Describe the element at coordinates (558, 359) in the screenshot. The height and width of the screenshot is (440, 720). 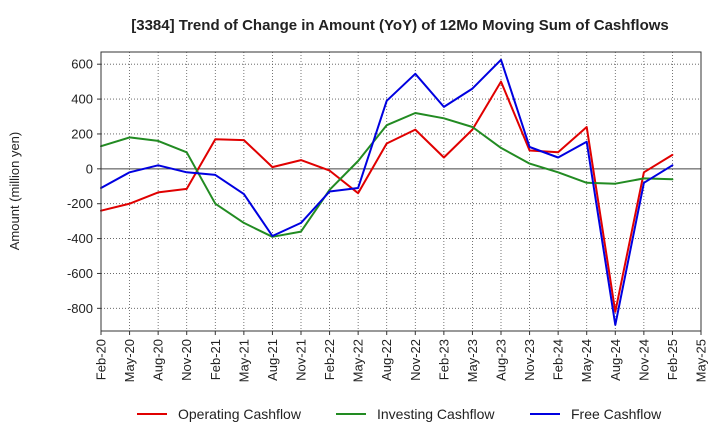
I see `x-tick-label: Feb-24` at that location.